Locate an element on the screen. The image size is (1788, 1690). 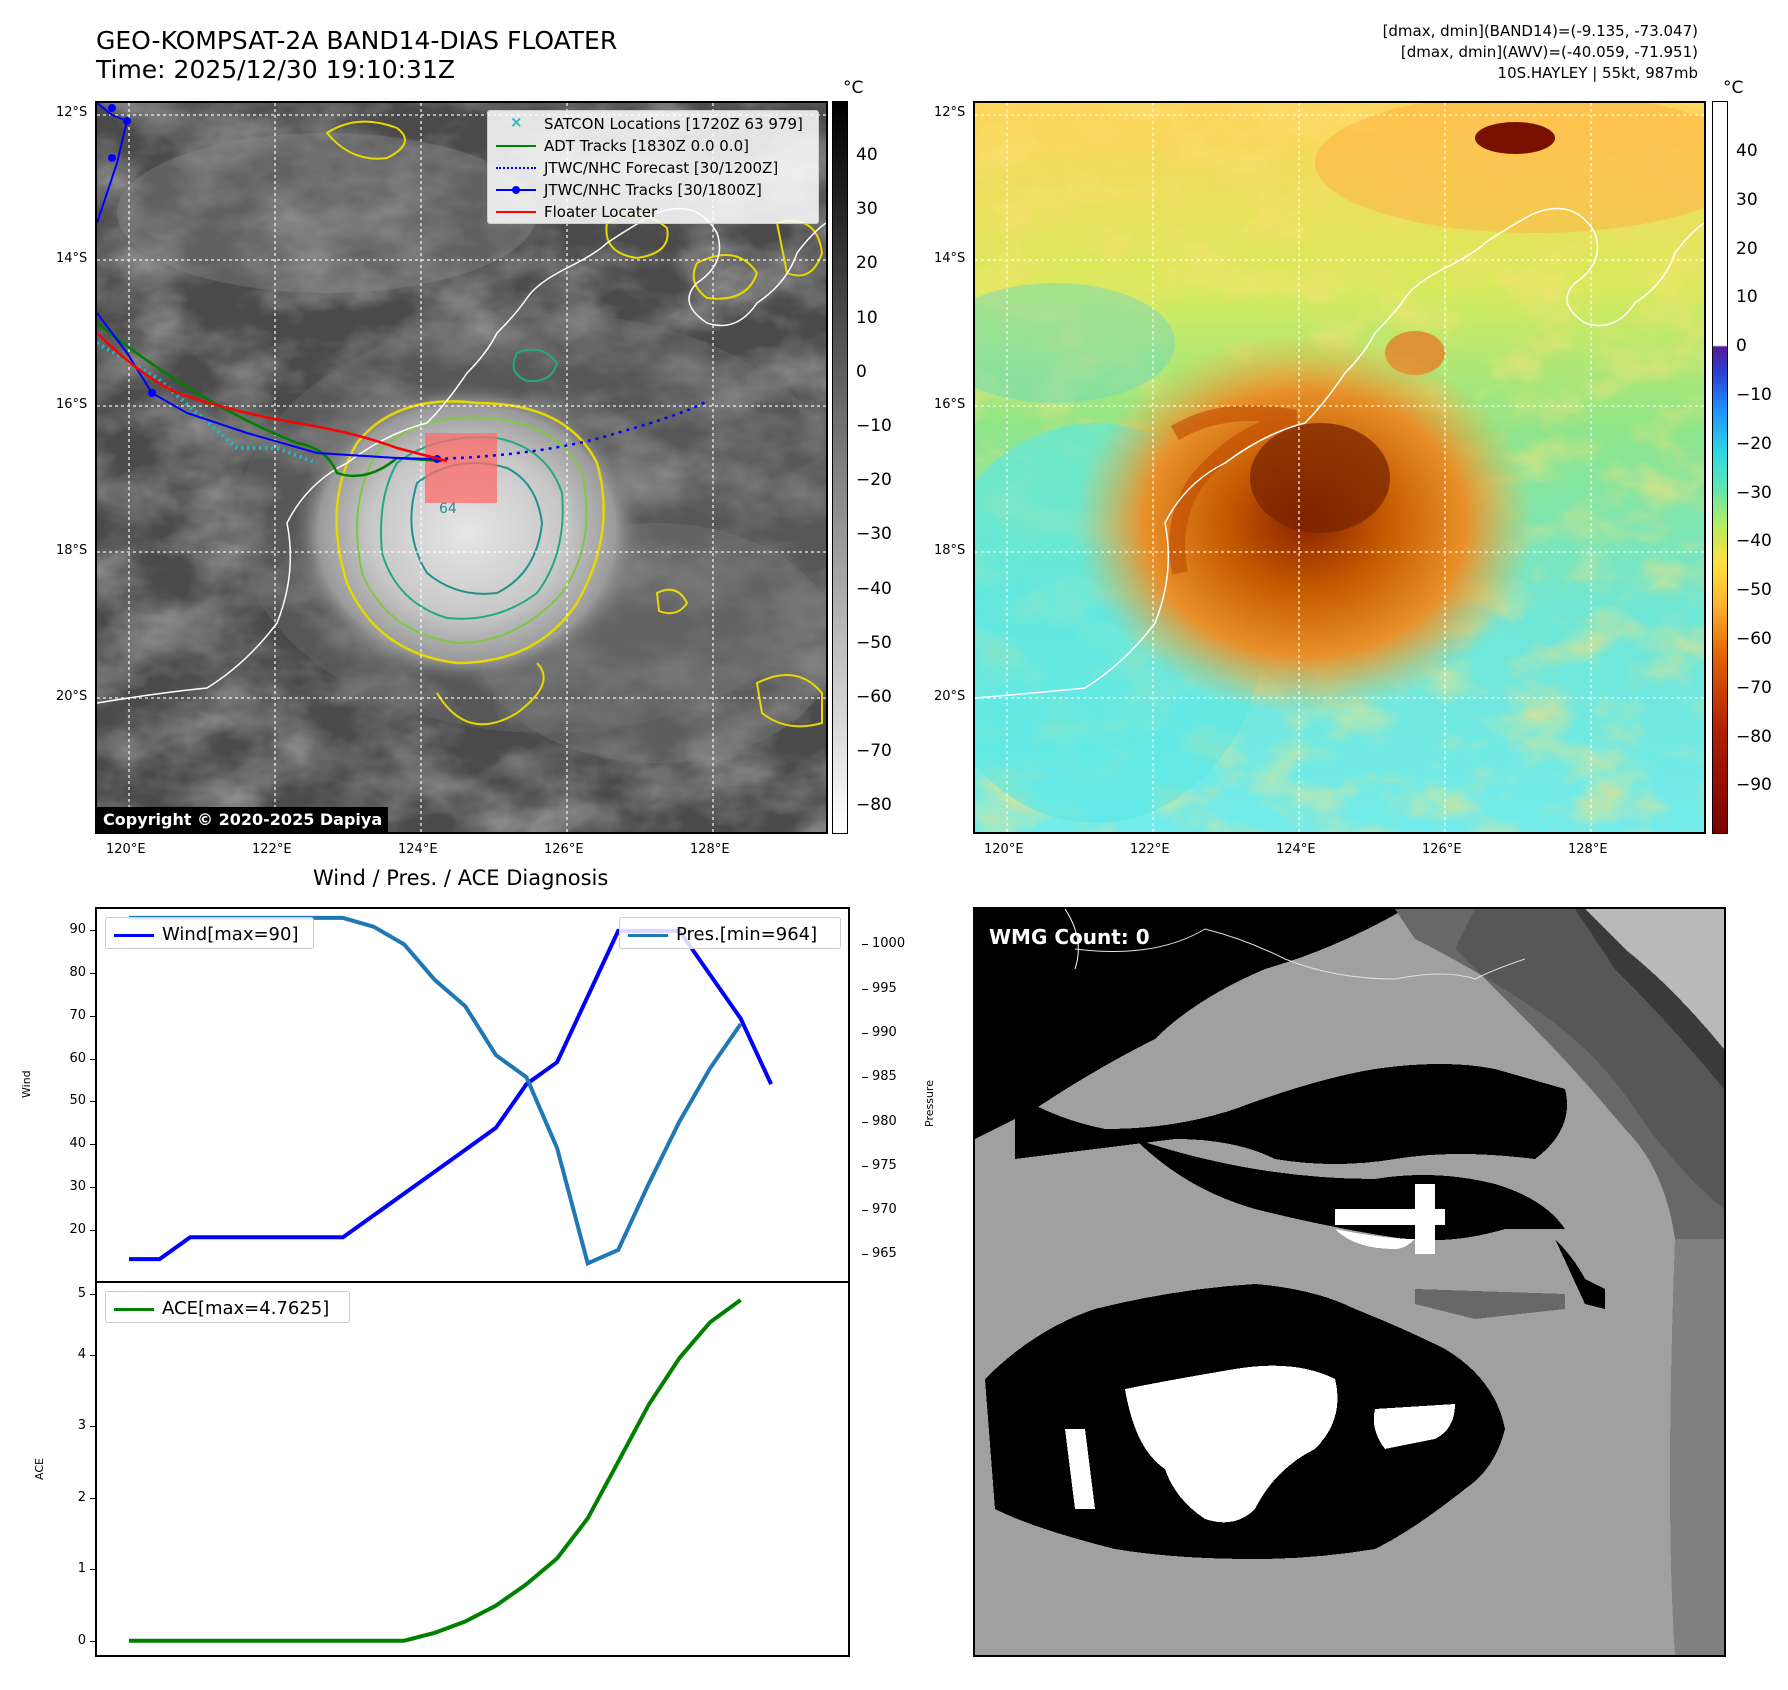
awv-colorbar-tick-13: −90 is located at coordinates (1754, 785).